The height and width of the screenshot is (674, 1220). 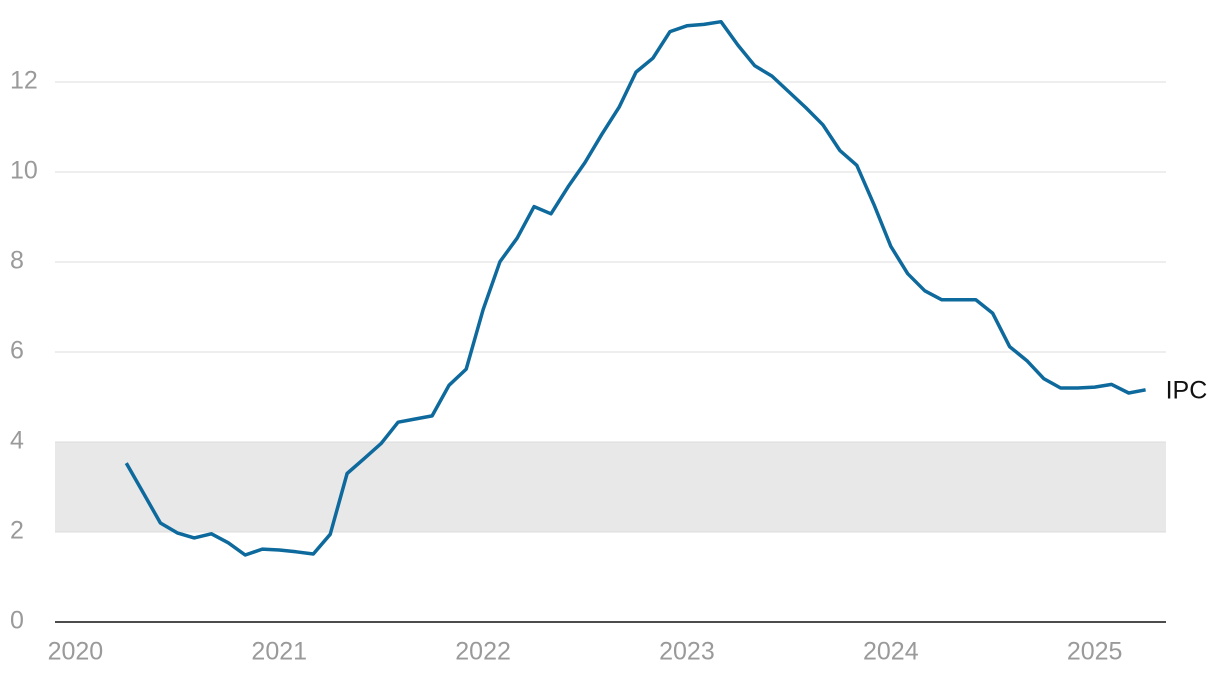 What do you see at coordinates (17, 351) in the screenshot?
I see `y-tick-label: 6` at bounding box center [17, 351].